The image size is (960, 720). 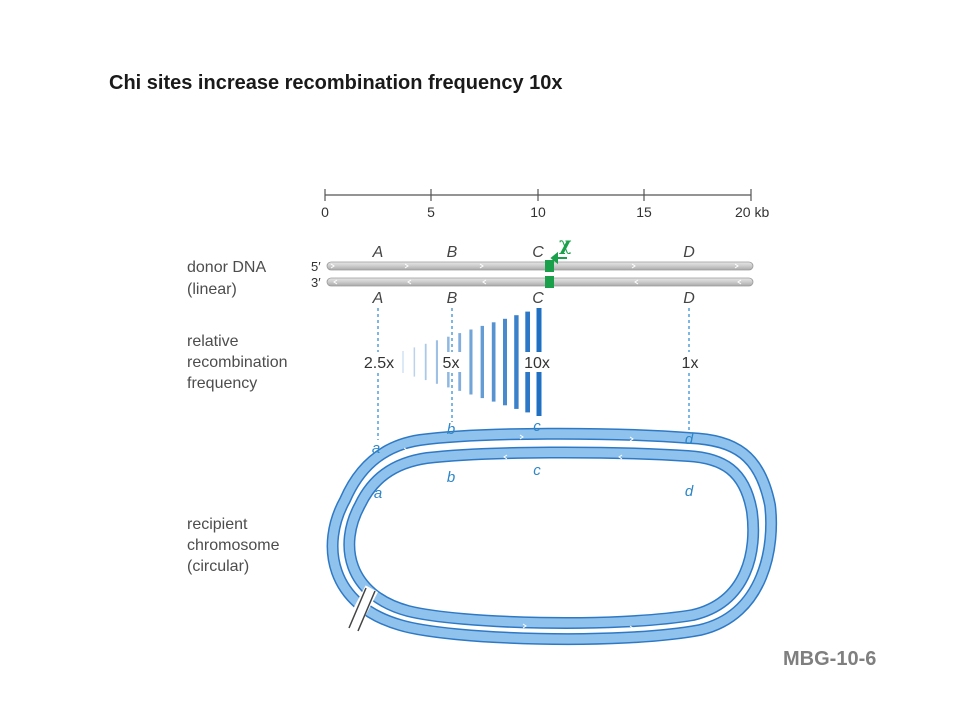 What do you see at coordinates (538, 298) in the screenshot?
I see `gene-label-C-bottom: C` at bounding box center [538, 298].